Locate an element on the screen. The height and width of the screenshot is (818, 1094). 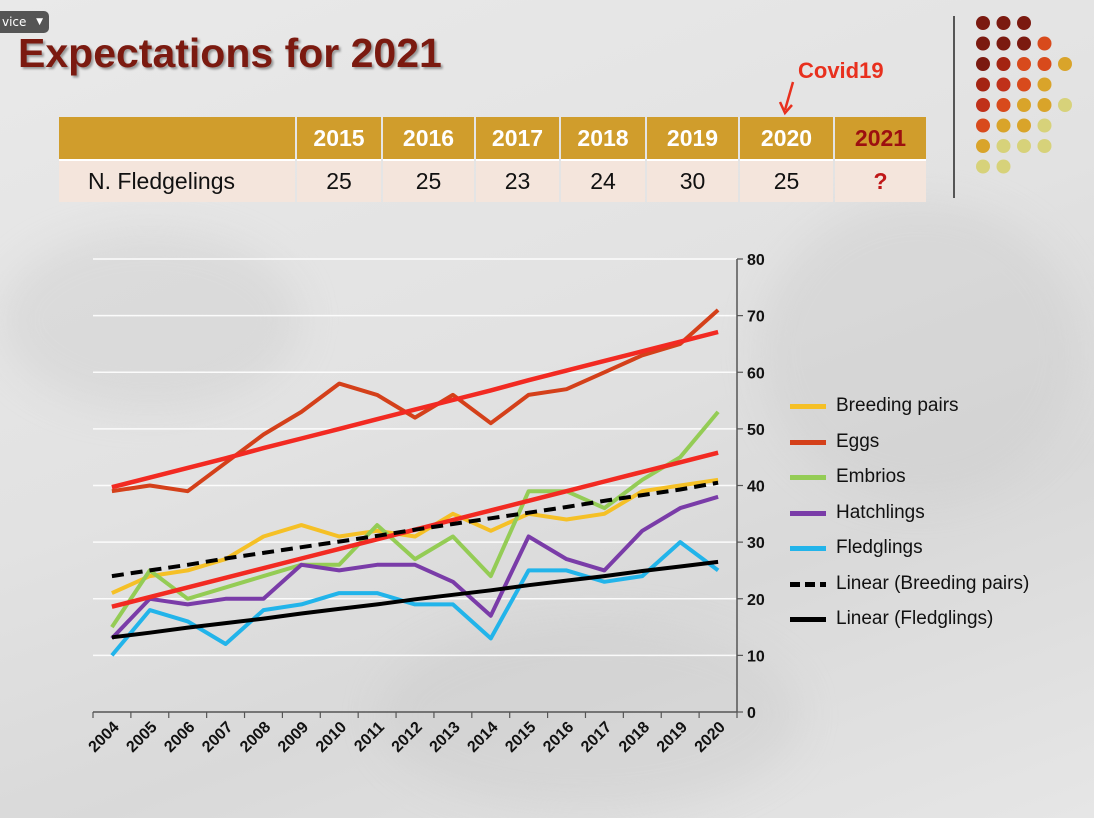
series-line-fledglings is located at coordinates (415, 598).